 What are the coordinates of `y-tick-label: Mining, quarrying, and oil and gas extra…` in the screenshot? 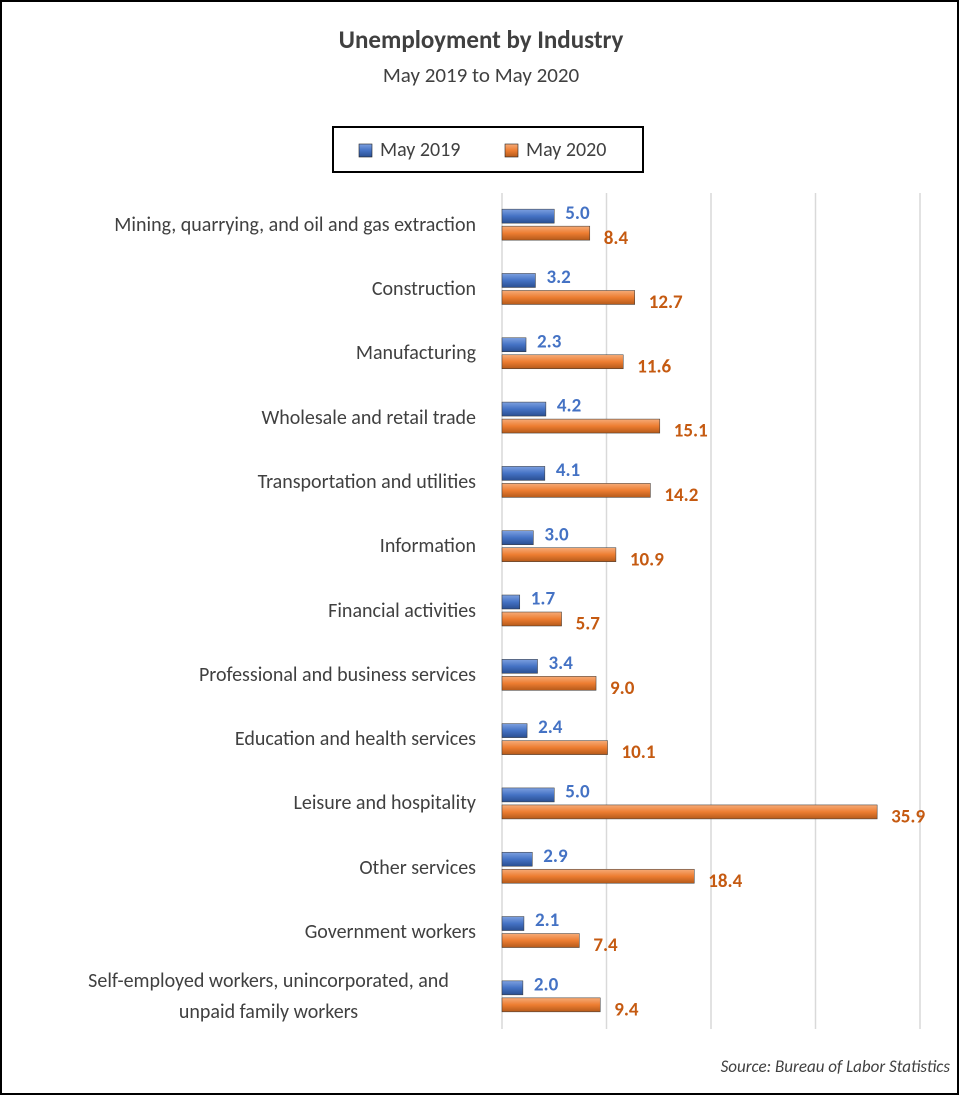 It's located at (295, 224).